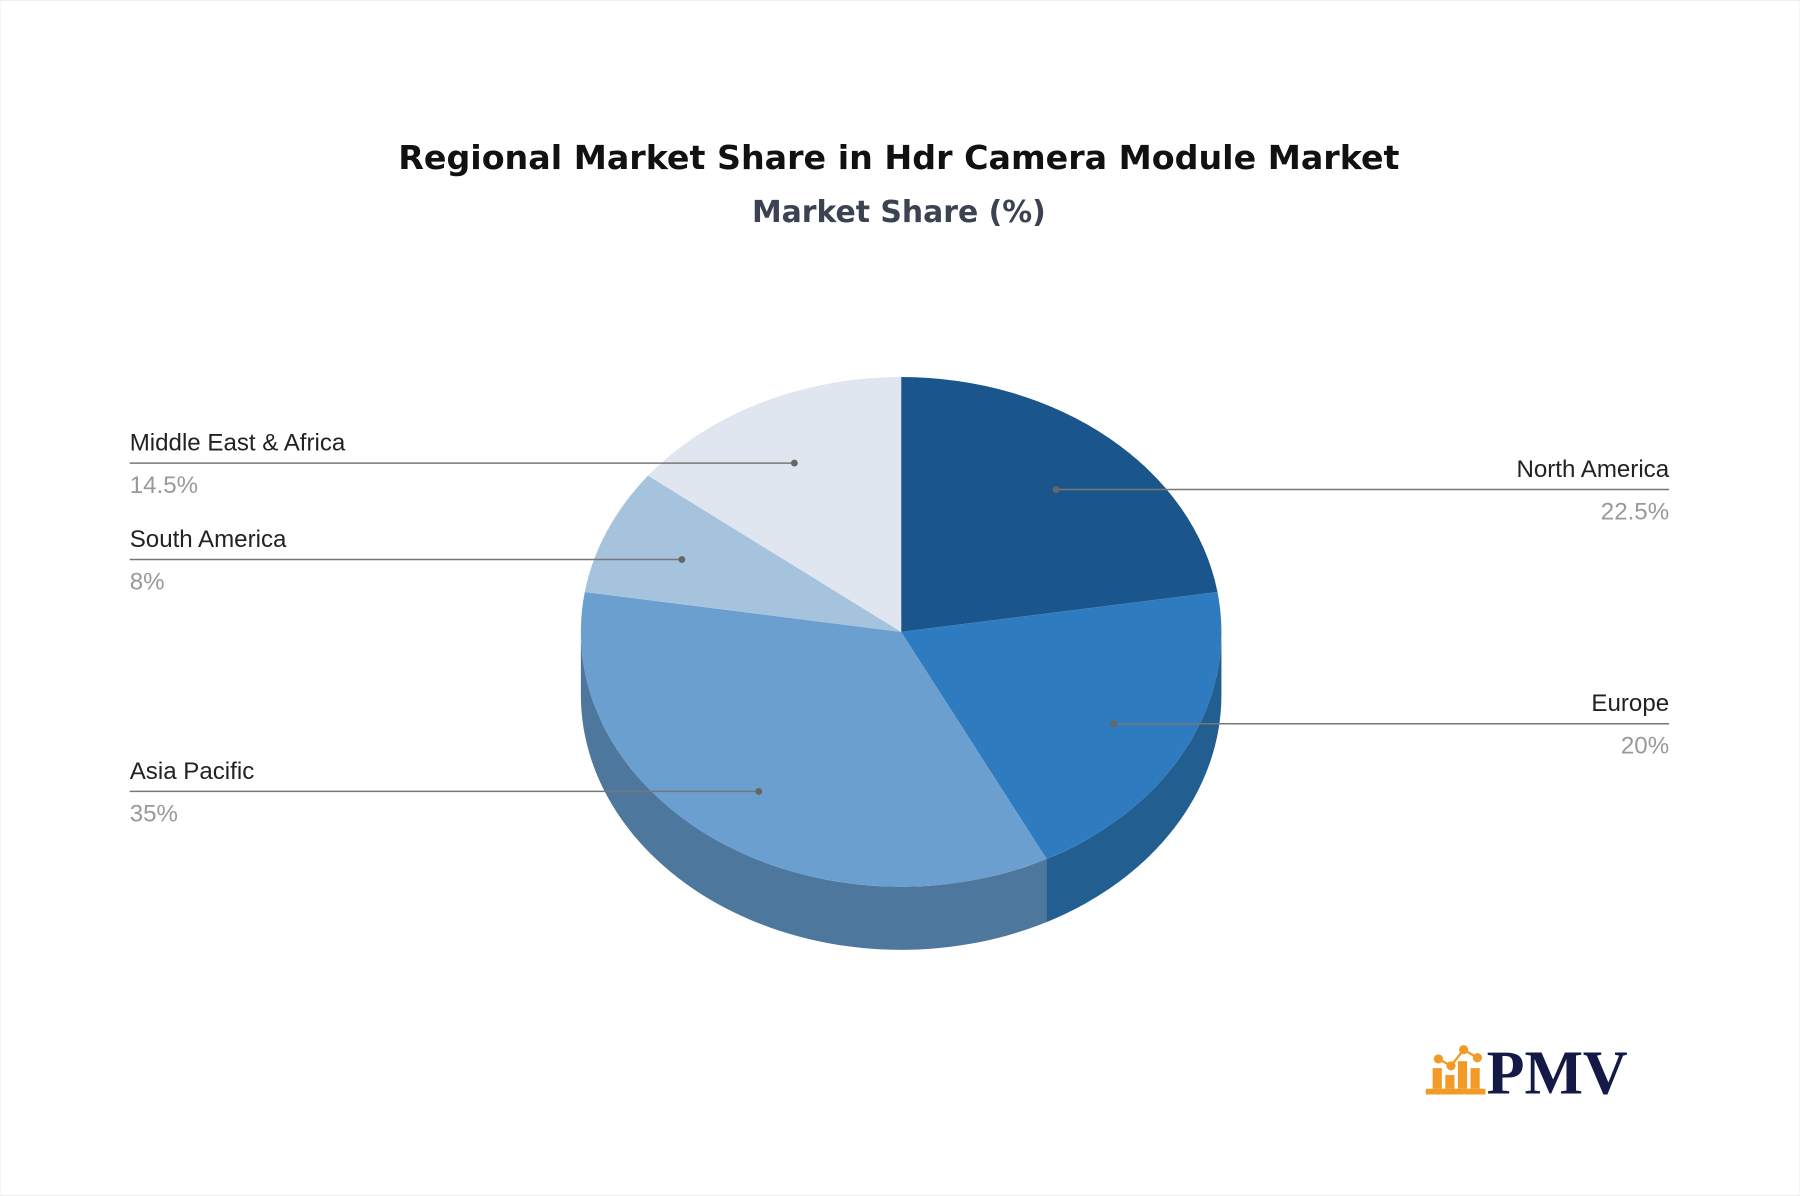 Image resolution: width=1800 pixels, height=1196 pixels. What do you see at coordinates (1455, 1070) in the screenshot?
I see `bar-chart-icon` at bounding box center [1455, 1070].